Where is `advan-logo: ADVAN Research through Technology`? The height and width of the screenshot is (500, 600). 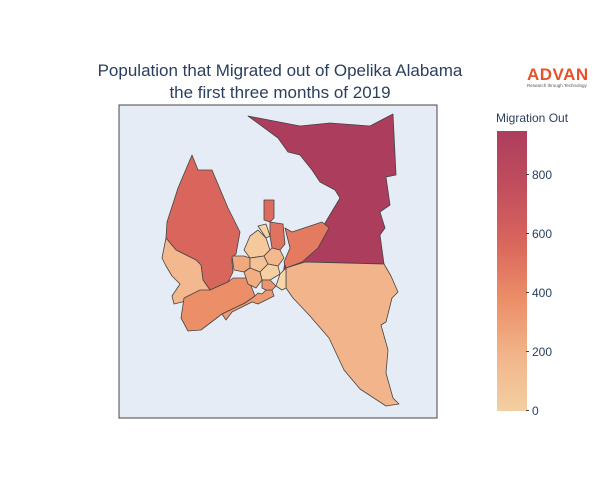 advan-logo: ADVAN Research through Technology is located at coordinates (562, 77).